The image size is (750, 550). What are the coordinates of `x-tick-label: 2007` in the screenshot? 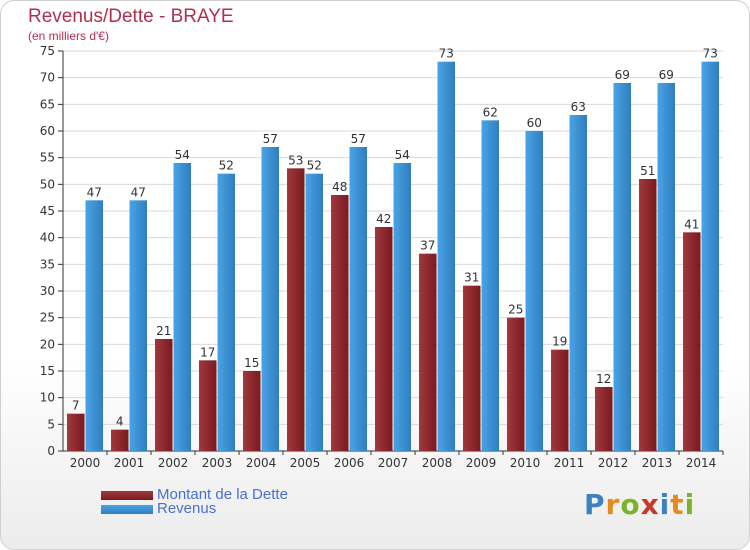 It's located at (393, 463).